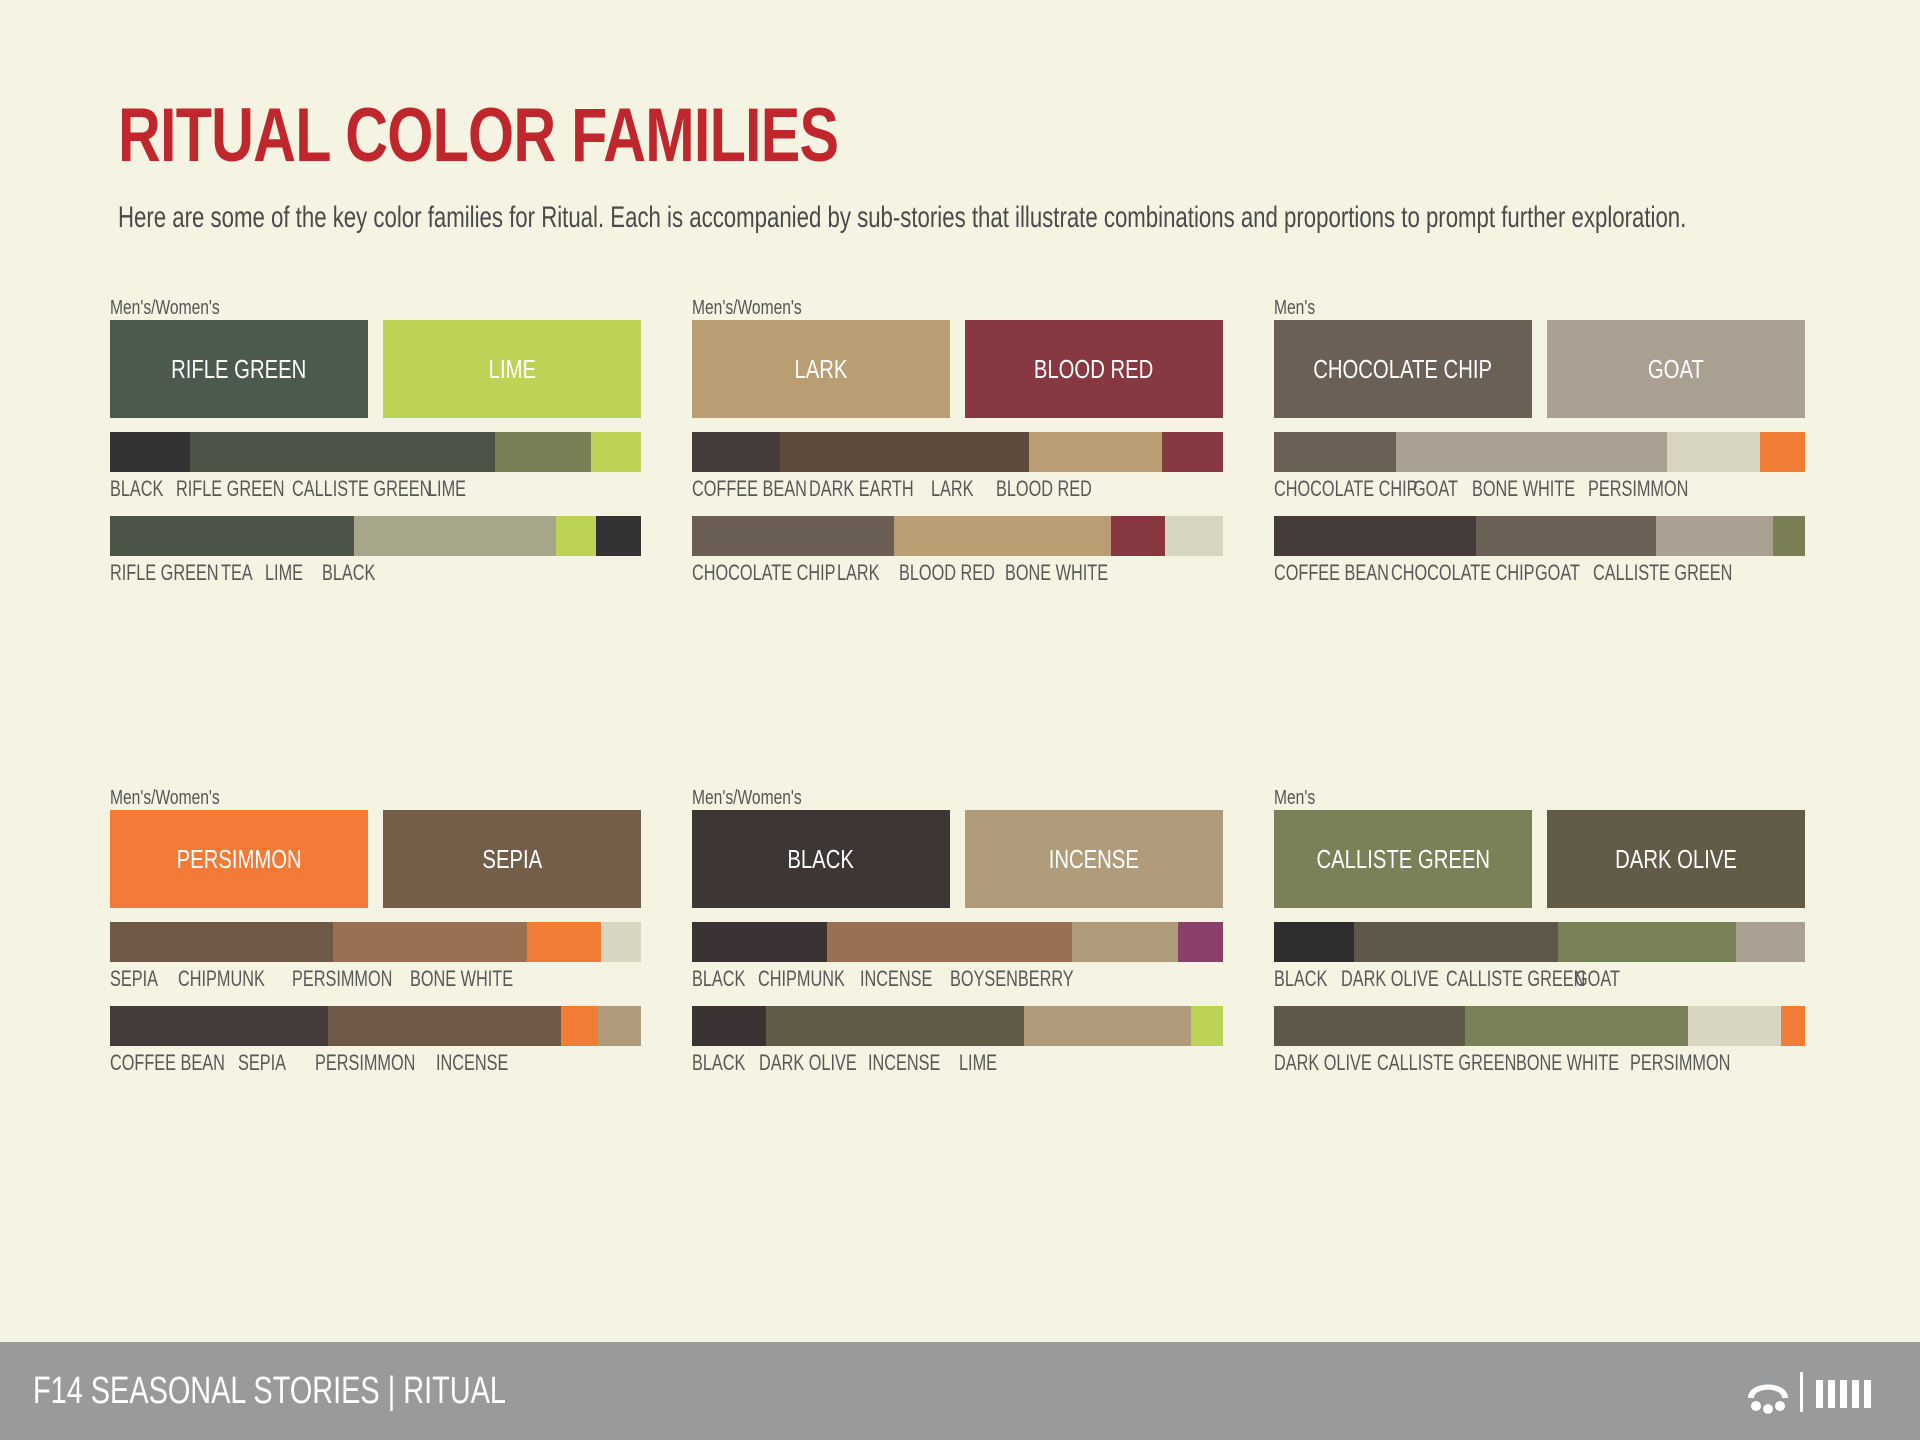  I want to click on swatch-label: BLOOD RED, so click(1094, 368).